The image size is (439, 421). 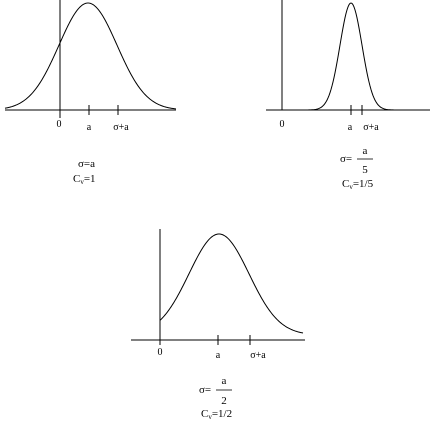 What do you see at coordinates (92, 164) in the screenshot?
I see `sigma-value: a` at bounding box center [92, 164].